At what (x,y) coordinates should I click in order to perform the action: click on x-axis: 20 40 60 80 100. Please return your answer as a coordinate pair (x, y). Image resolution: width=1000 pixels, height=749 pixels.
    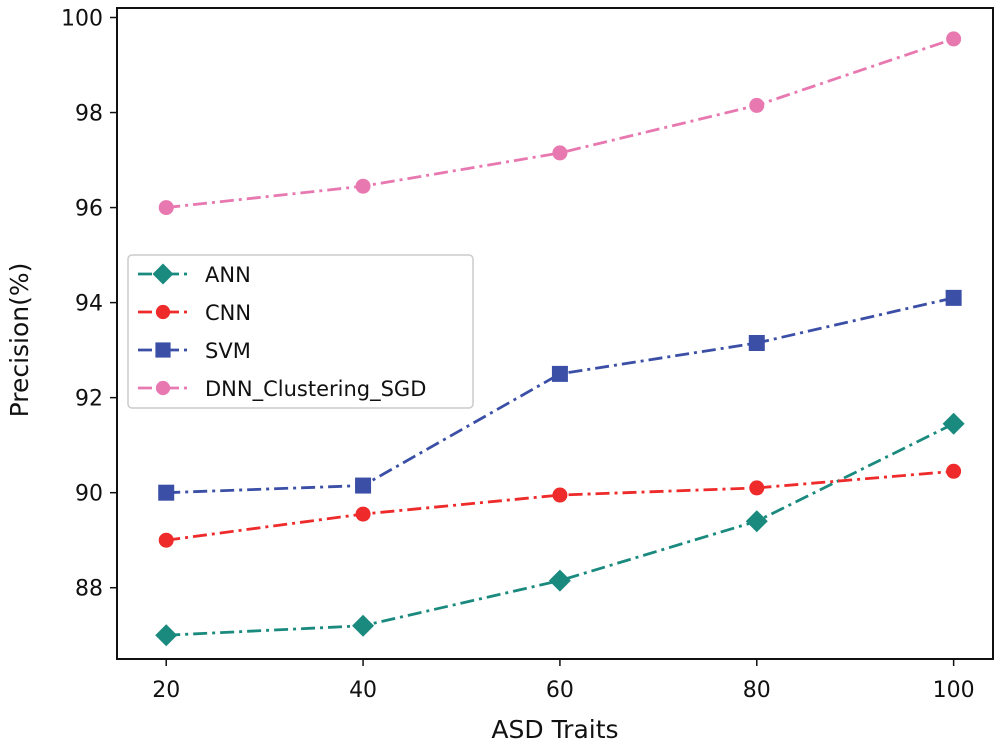
    Looking at the image, I should click on (563, 681).